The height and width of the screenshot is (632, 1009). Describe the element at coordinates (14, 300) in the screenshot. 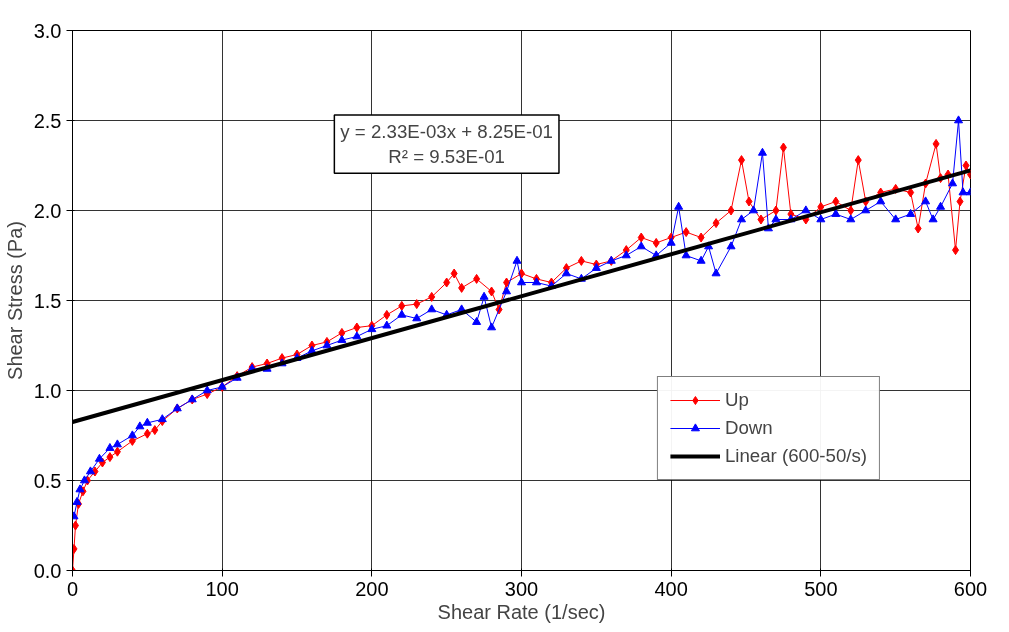

I see `y-axis-title: Shear Stress (Pa)` at that location.